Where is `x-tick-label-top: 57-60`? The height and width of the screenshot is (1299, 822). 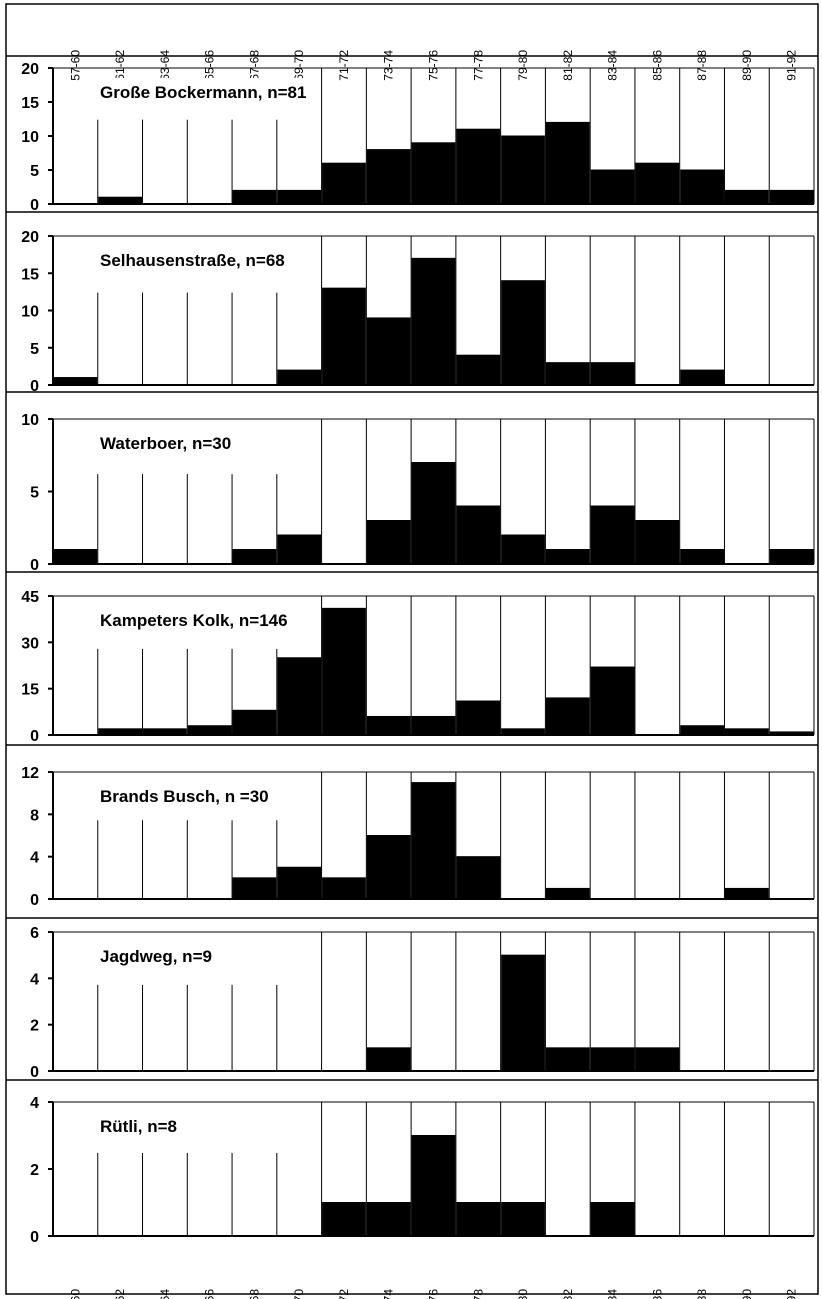 x-tick-label-top: 57-60 is located at coordinates (75, 65).